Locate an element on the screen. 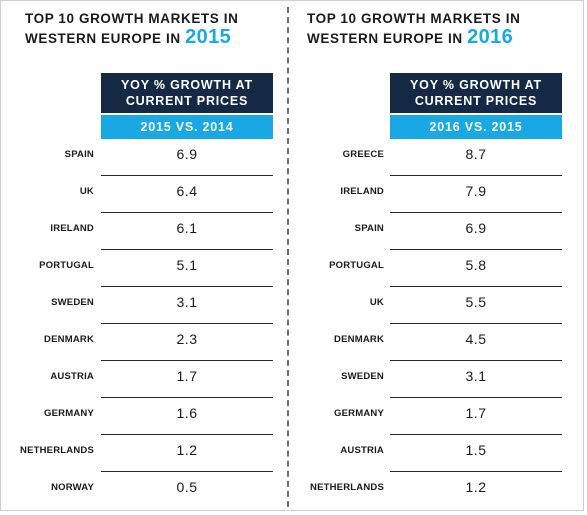 Image resolution: width=587 pixels, height=515 pixels. growth-value: 2.3 is located at coordinates (187, 339).